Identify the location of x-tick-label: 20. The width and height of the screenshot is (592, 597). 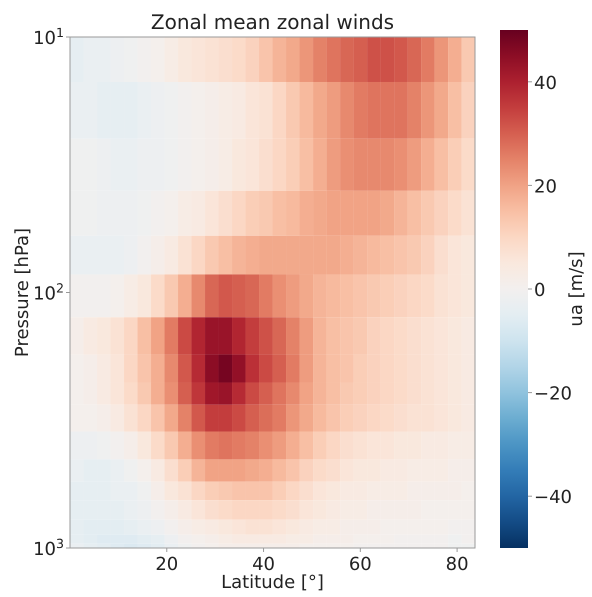
(166, 564).